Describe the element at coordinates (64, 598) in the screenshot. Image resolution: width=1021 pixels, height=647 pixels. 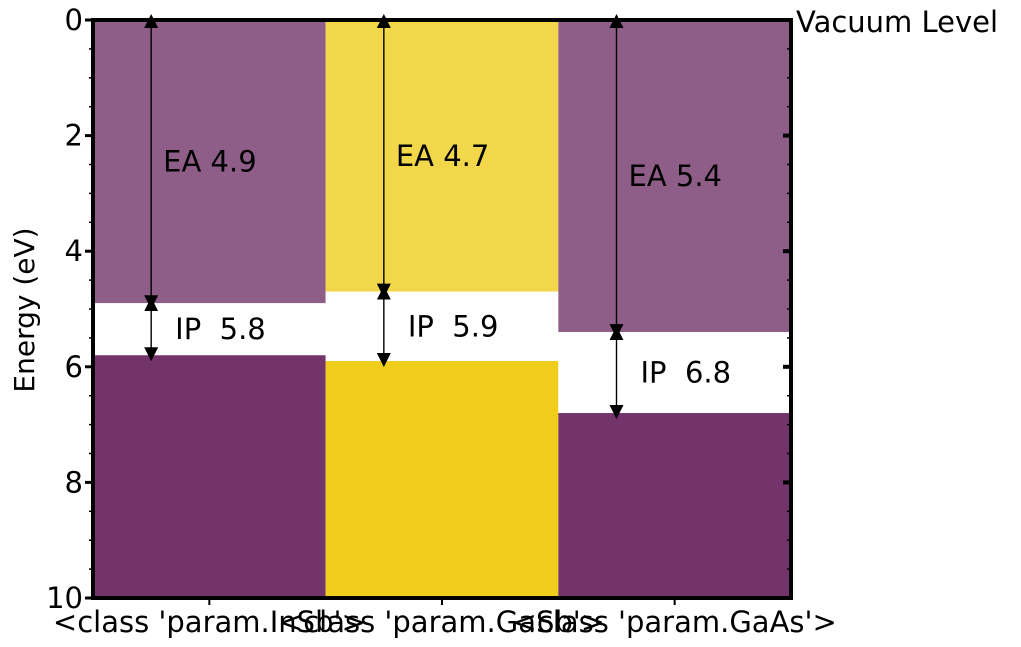
I see `y-tick-label-5: 10` at that location.